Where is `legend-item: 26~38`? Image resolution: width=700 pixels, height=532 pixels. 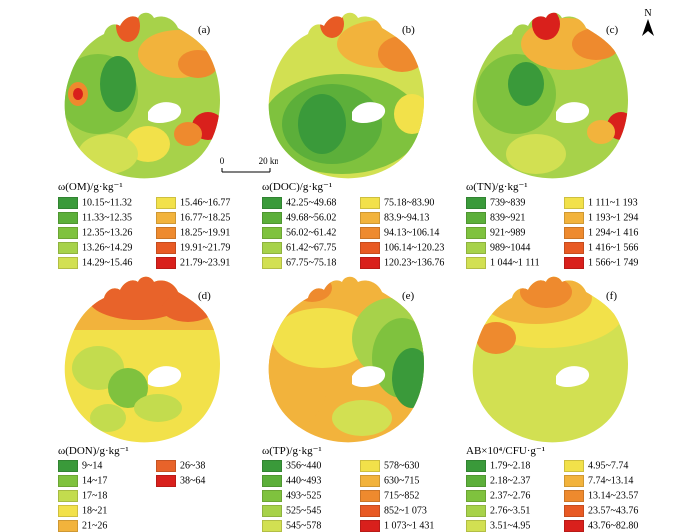 legend-item: 26~38 is located at coordinates (181, 466).